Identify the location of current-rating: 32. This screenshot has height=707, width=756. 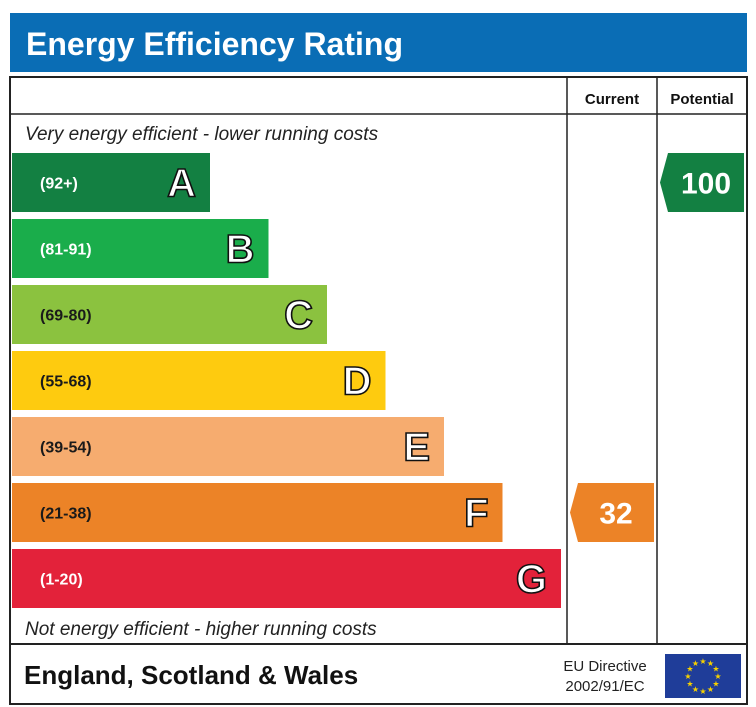
(612, 512).